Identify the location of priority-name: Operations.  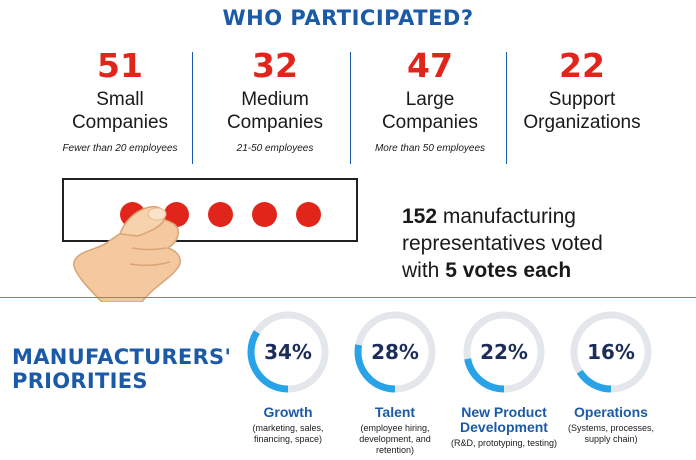
(611, 412).